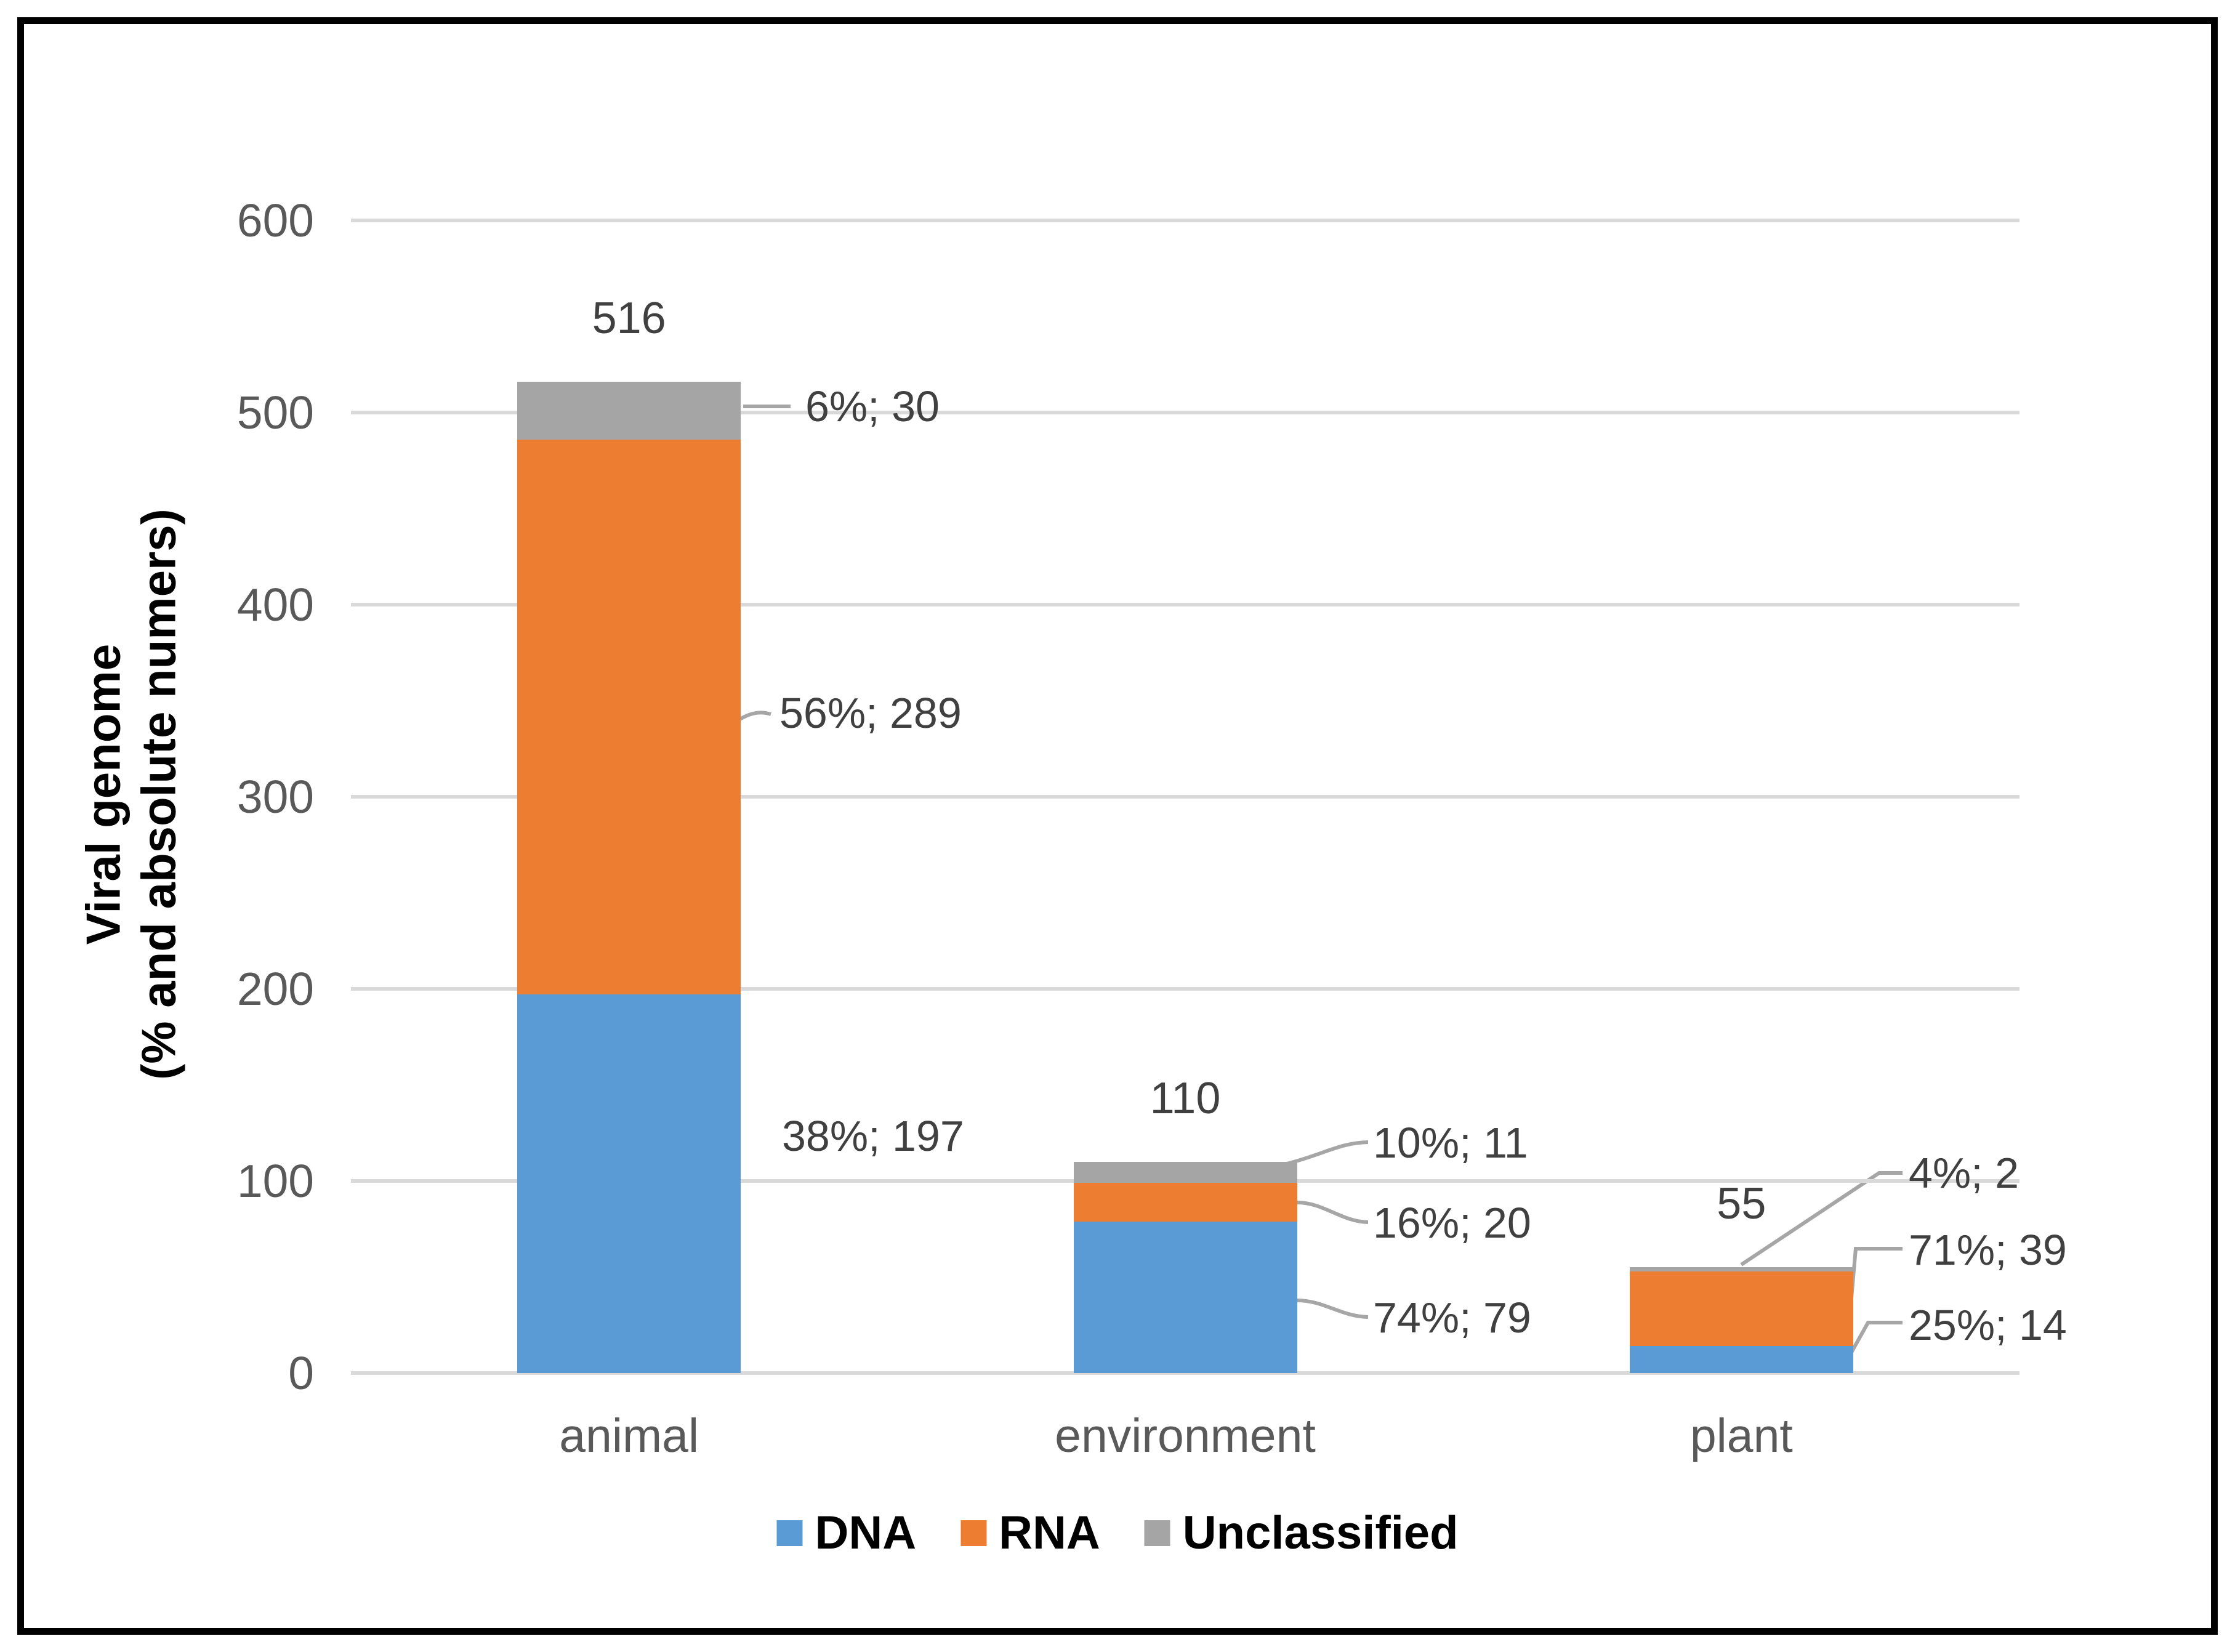 The height and width of the screenshot is (1652, 2235). I want to click on segment-label-animal-unclassified: 6%; 30, so click(872, 406).